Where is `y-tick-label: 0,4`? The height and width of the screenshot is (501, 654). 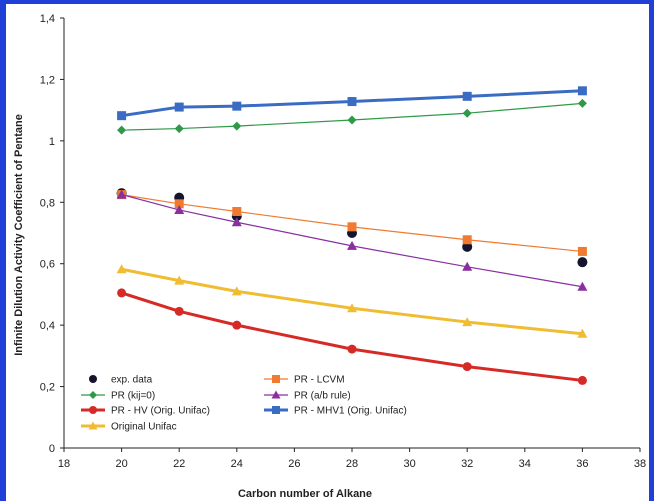
y-tick-label: 0,4 is located at coordinates (47, 326).